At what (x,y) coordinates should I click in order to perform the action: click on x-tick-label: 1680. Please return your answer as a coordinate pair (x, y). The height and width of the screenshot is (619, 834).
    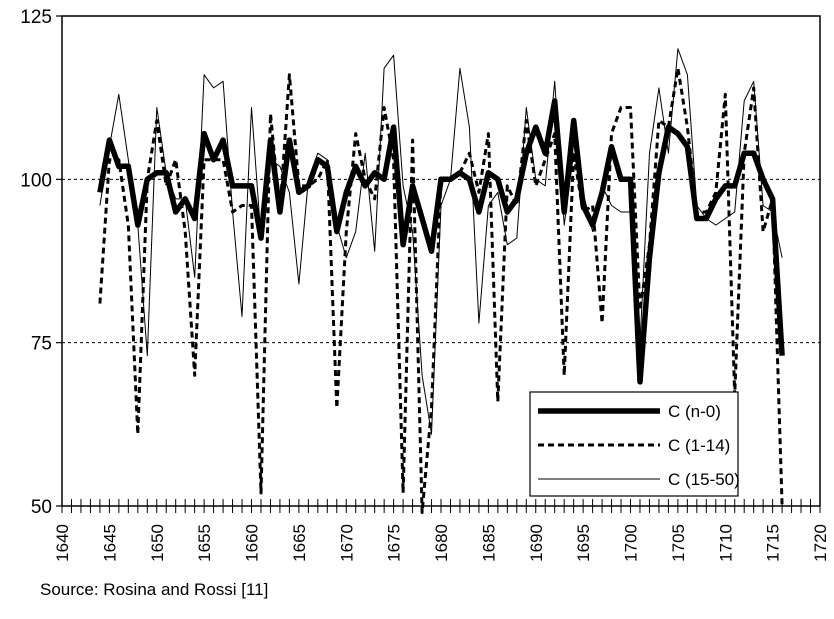
    Looking at the image, I should click on (441, 543).